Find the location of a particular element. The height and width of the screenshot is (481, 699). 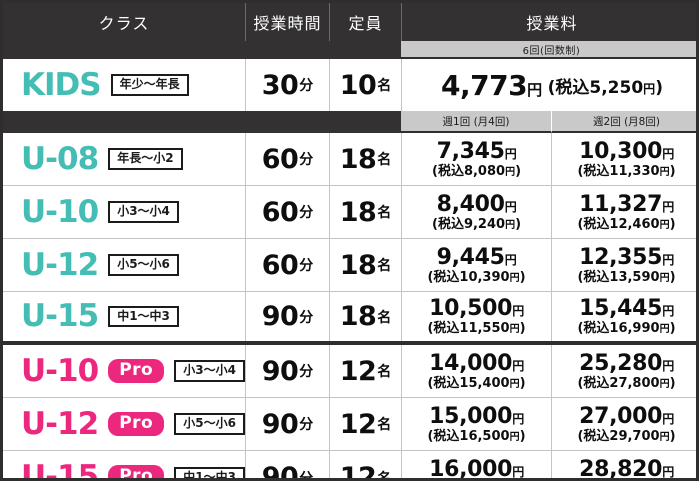

price-week2-tax: 税込29,700 is located at coordinates (621, 436).